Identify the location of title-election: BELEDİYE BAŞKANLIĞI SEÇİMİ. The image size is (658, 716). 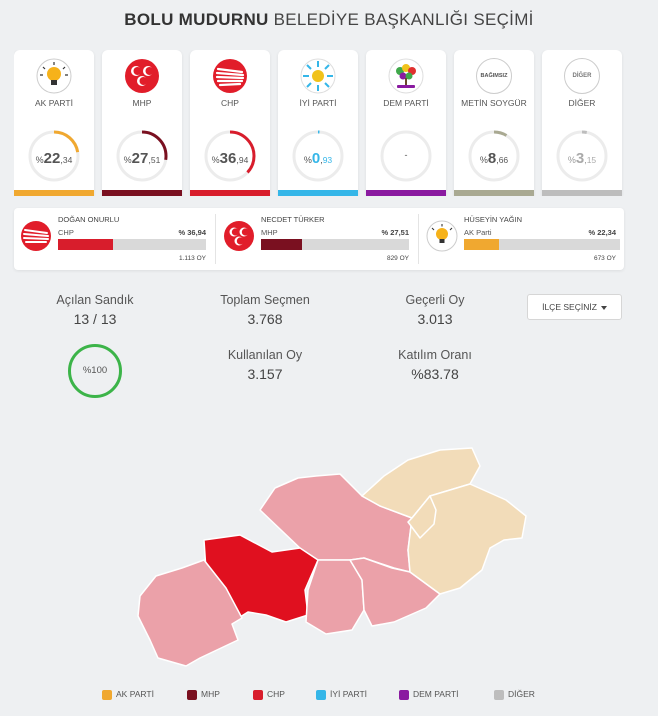
(403, 19).